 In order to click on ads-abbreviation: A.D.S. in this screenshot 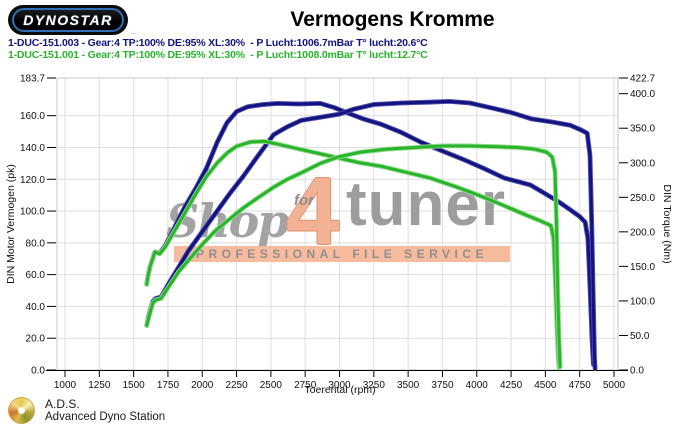, I will do `click(62, 403)`.